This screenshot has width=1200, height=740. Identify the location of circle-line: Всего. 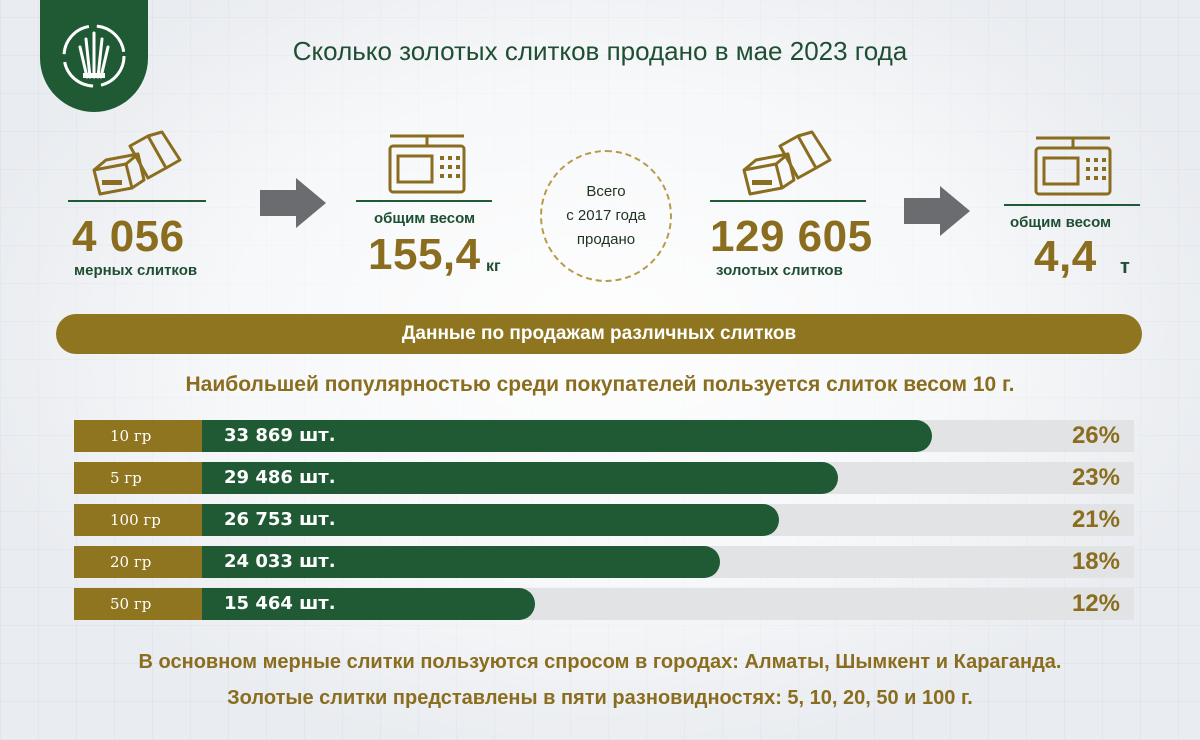
(606, 191).